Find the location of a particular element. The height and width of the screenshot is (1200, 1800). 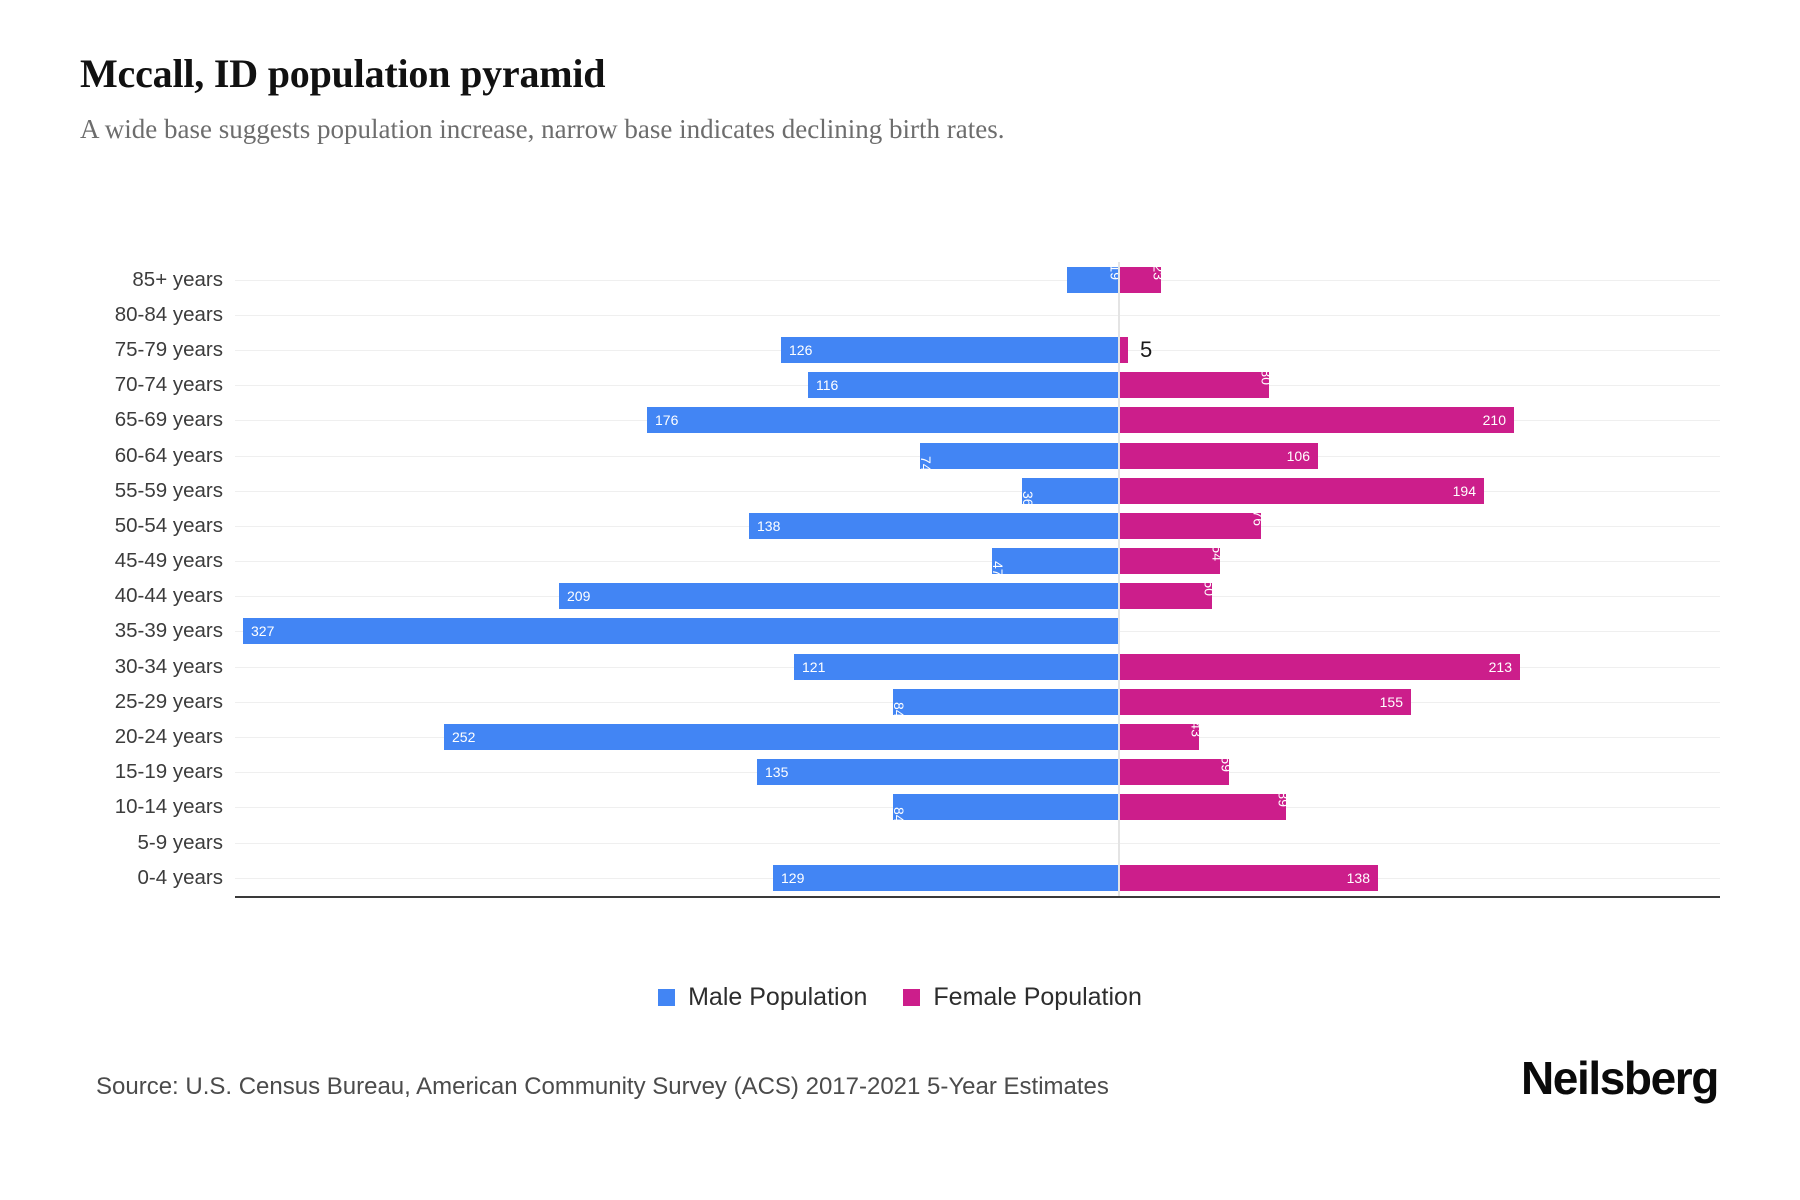

female-bar: 89 is located at coordinates (1205, 806).